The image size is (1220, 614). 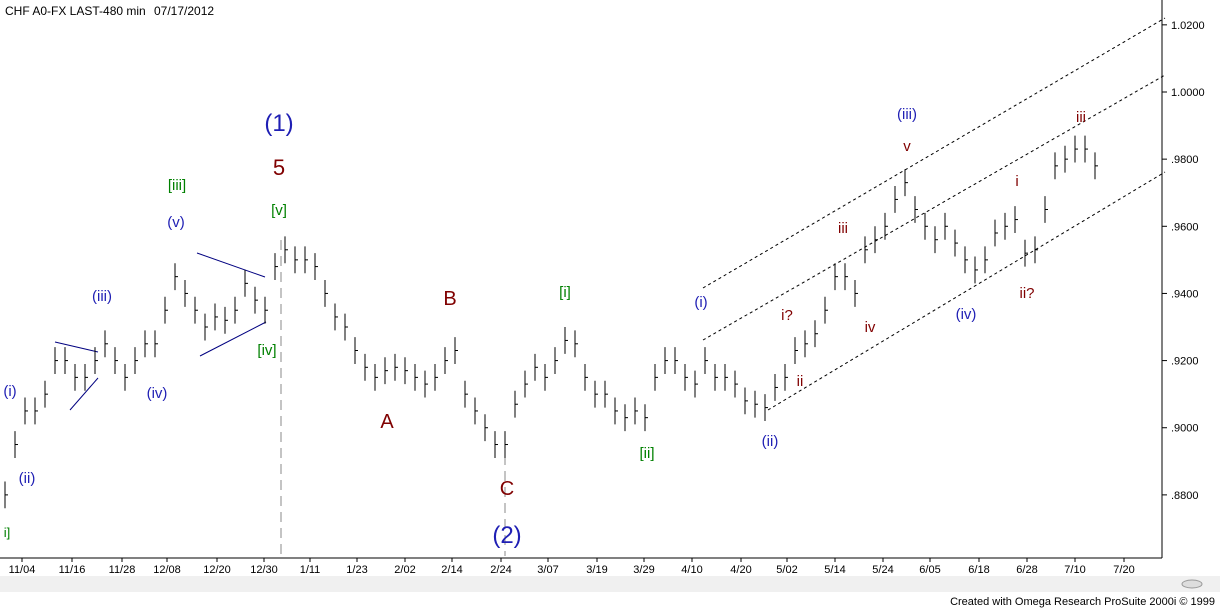 I want to click on chart-date: 07/17/2012, so click(x=184, y=11).